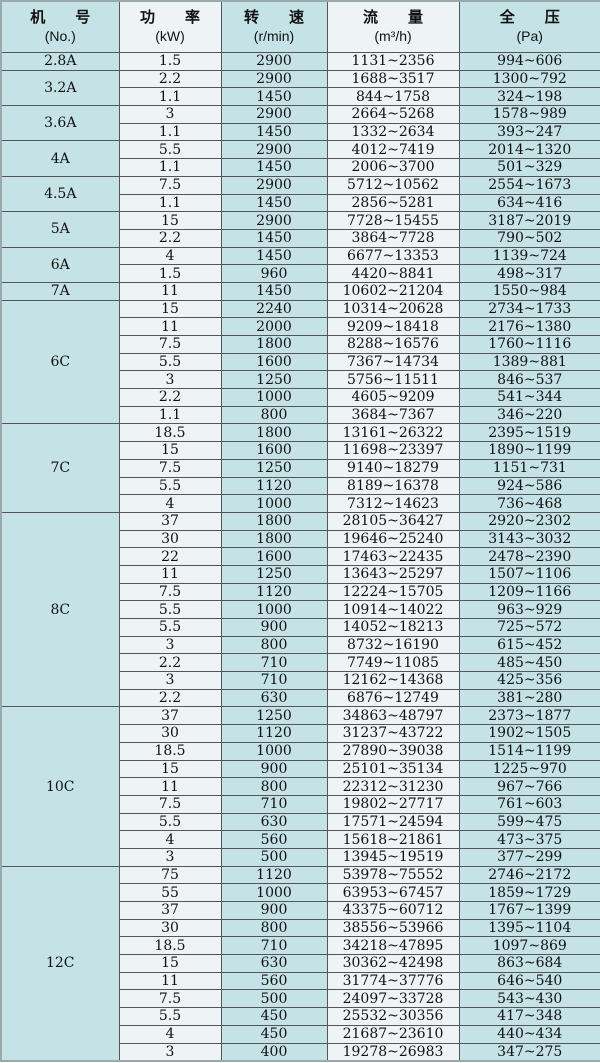 The height and width of the screenshot is (1063, 600). I want to click on power-cell: 4, so click(170, 256).